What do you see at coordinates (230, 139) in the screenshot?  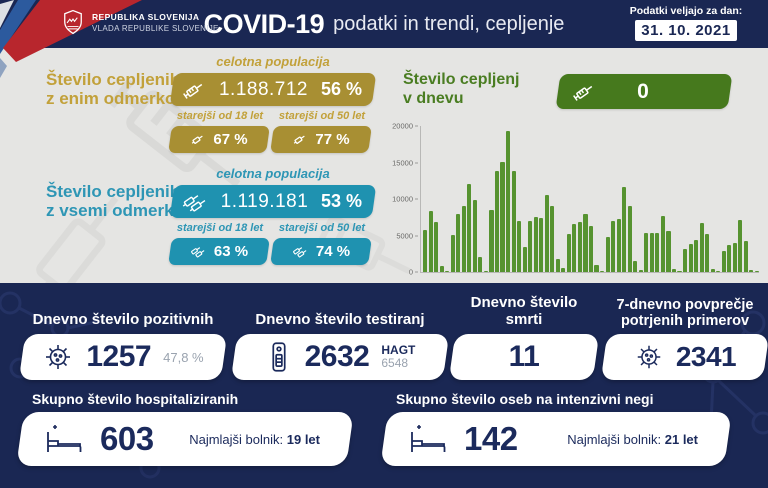 I see `one-dose-age18-percent: 67 %` at bounding box center [230, 139].